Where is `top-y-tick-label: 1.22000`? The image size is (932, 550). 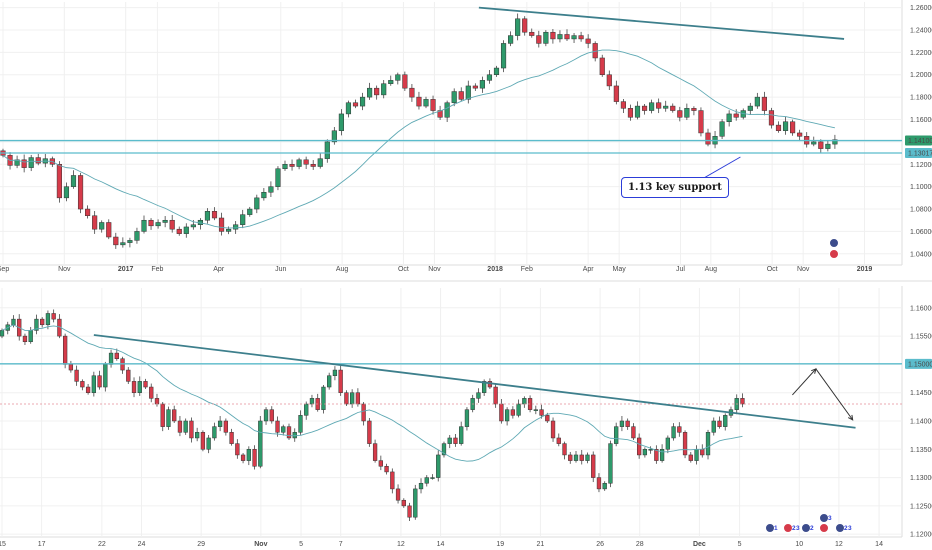
top-y-tick-label: 1.22000 is located at coordinates (921, 53).